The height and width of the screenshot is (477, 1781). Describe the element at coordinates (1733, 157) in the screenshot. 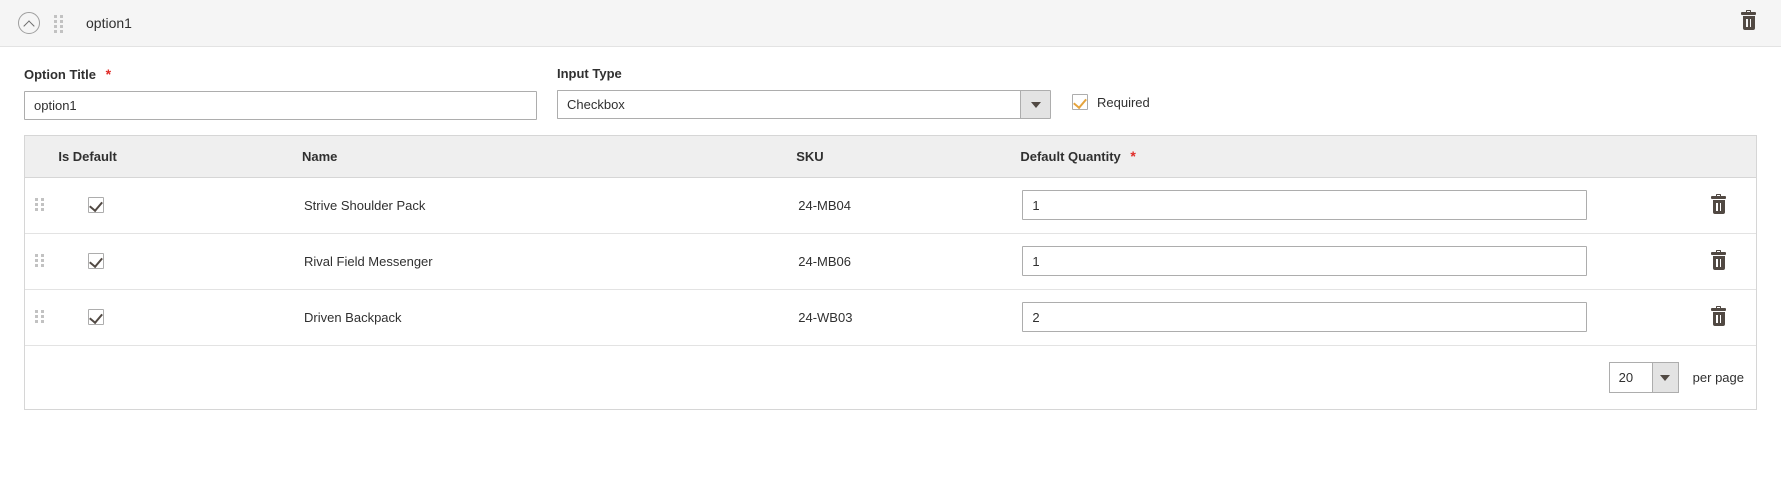

I see `column-header-delete` at that location.